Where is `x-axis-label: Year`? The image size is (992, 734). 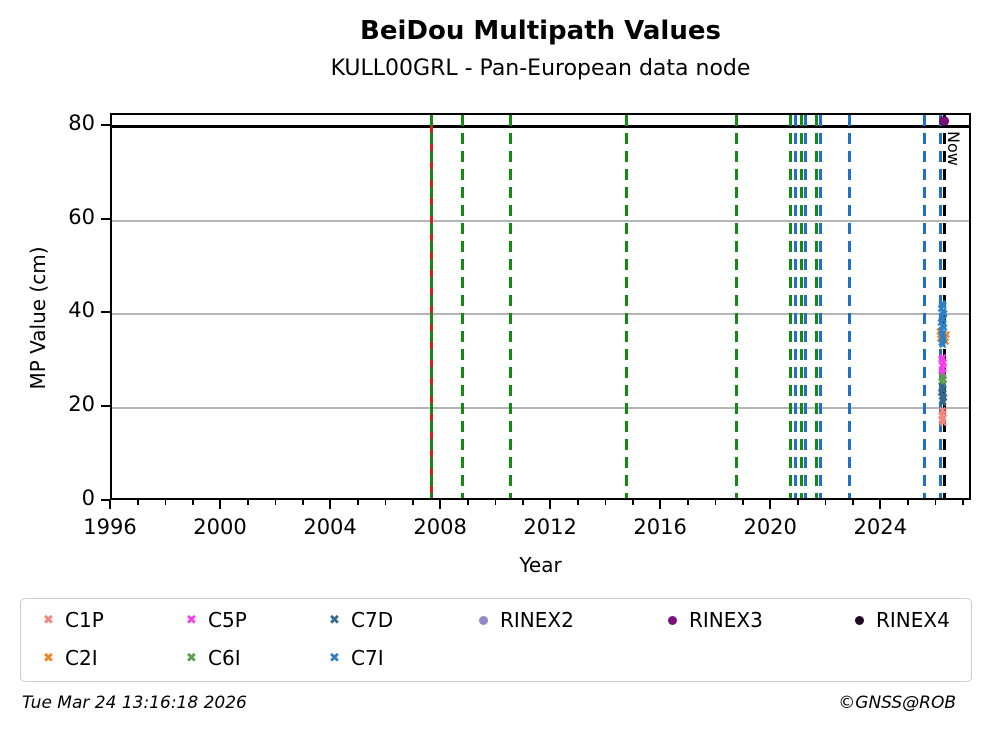 x-axis-label: Year is located at coordinates (540, 565).